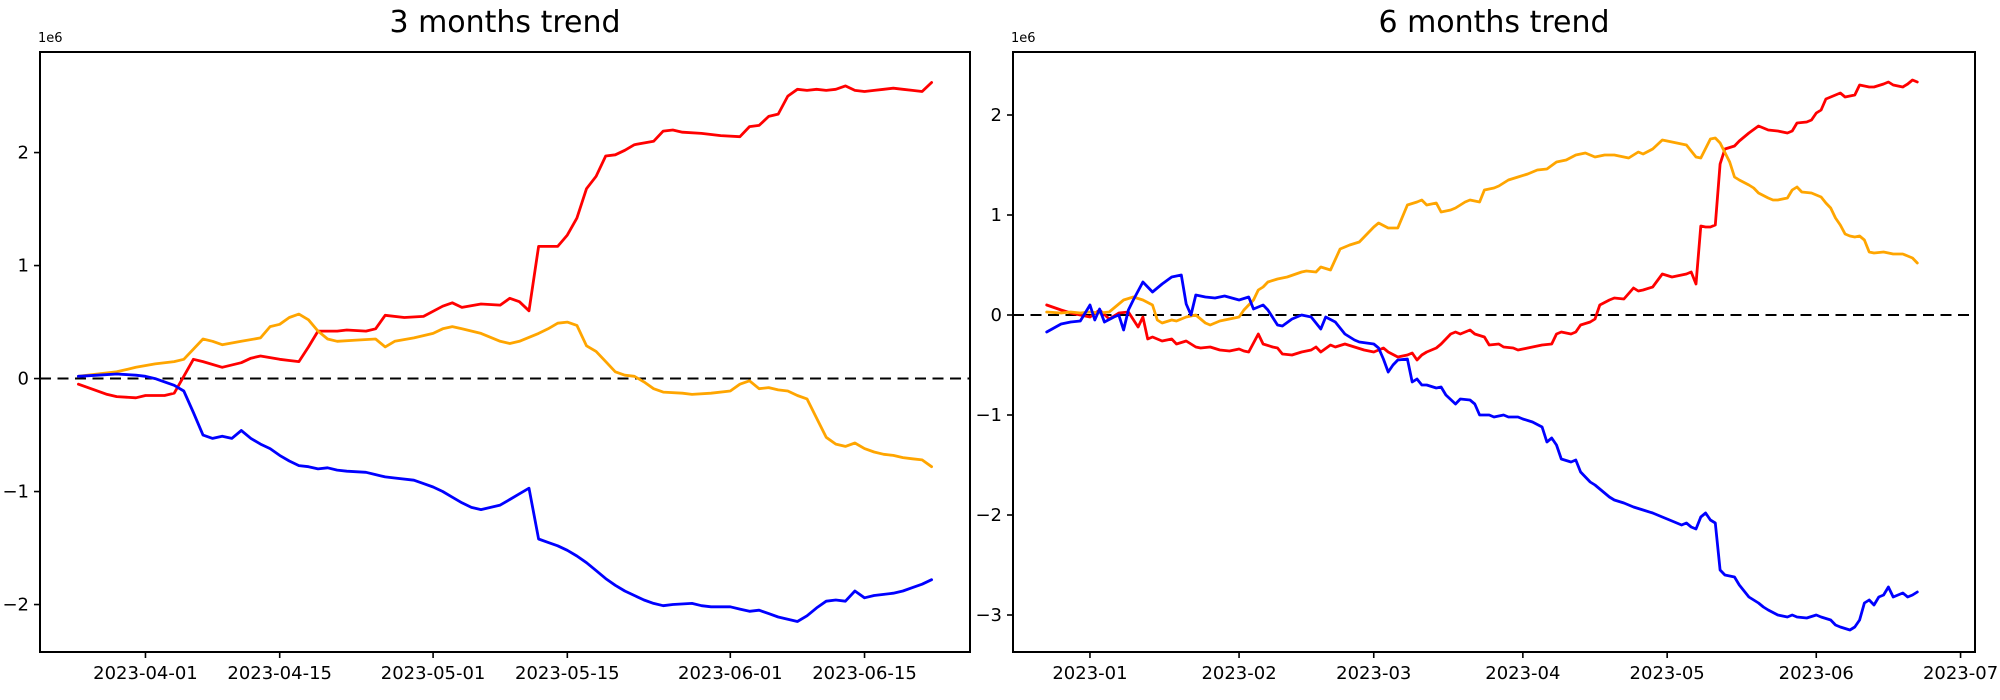 Image resolution: width=2000 pixels, height=700 pixels. What do you see at coordinates (145, 673) in the screenshot?
I see `x-tick-label: 2023-04-01` at bounding box center [145, 673].